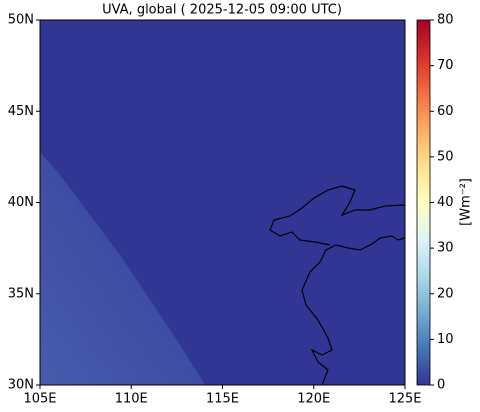  What do you see at coordinates (445, 248) in the screenshot?
I see `colorbar-tick-label: 30` at bounding box center [445, 248].